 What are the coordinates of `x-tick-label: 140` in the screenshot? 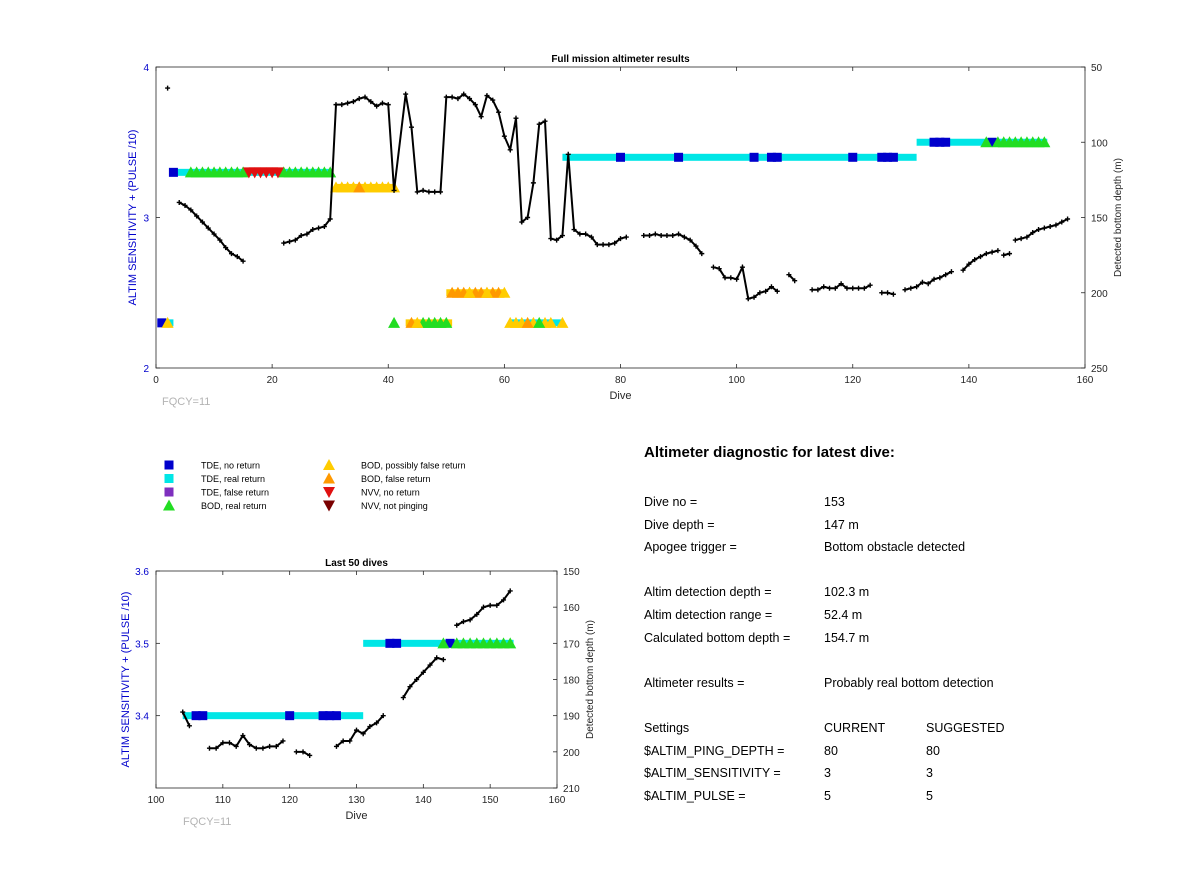 It's located at (969, 380).